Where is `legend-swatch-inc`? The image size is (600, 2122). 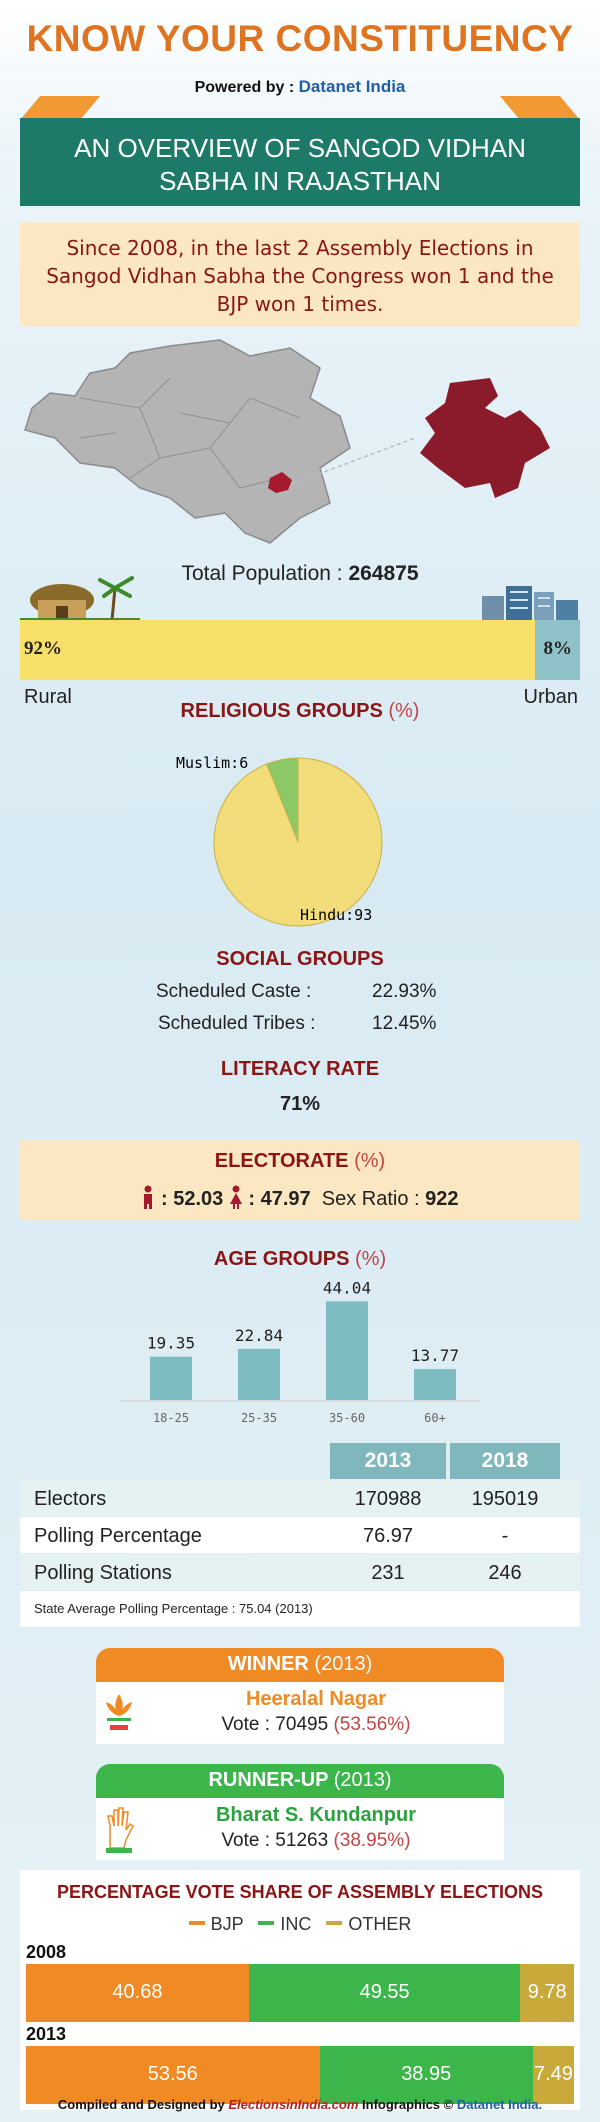 legend-swatch-inc is located at coordinates (266, 1923).